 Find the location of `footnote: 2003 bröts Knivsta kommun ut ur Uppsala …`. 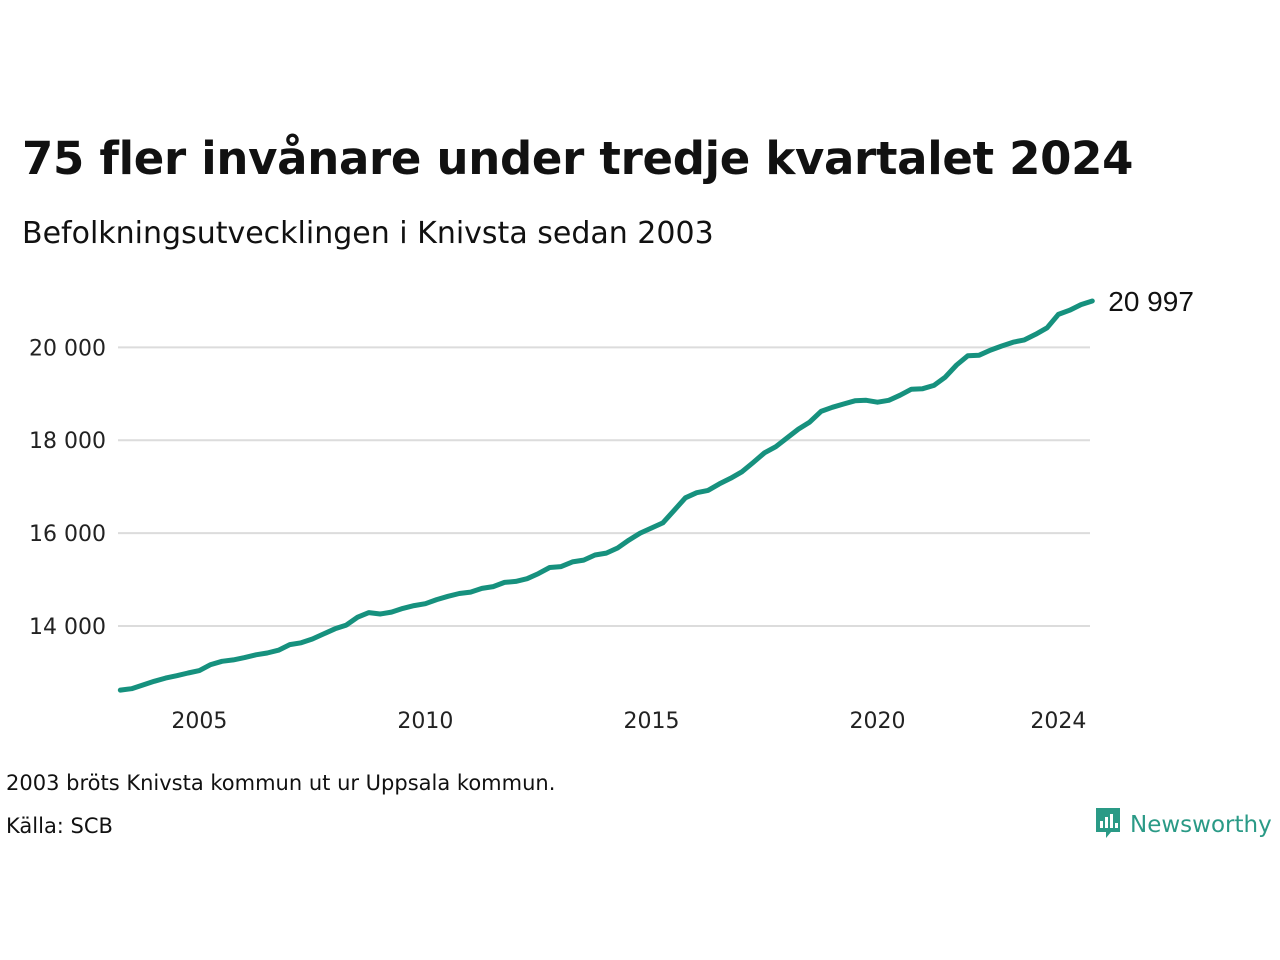

footnote: 2003 bröts Knivsta kommun ut ur Uppsala … is located at coordinates (281, 783).